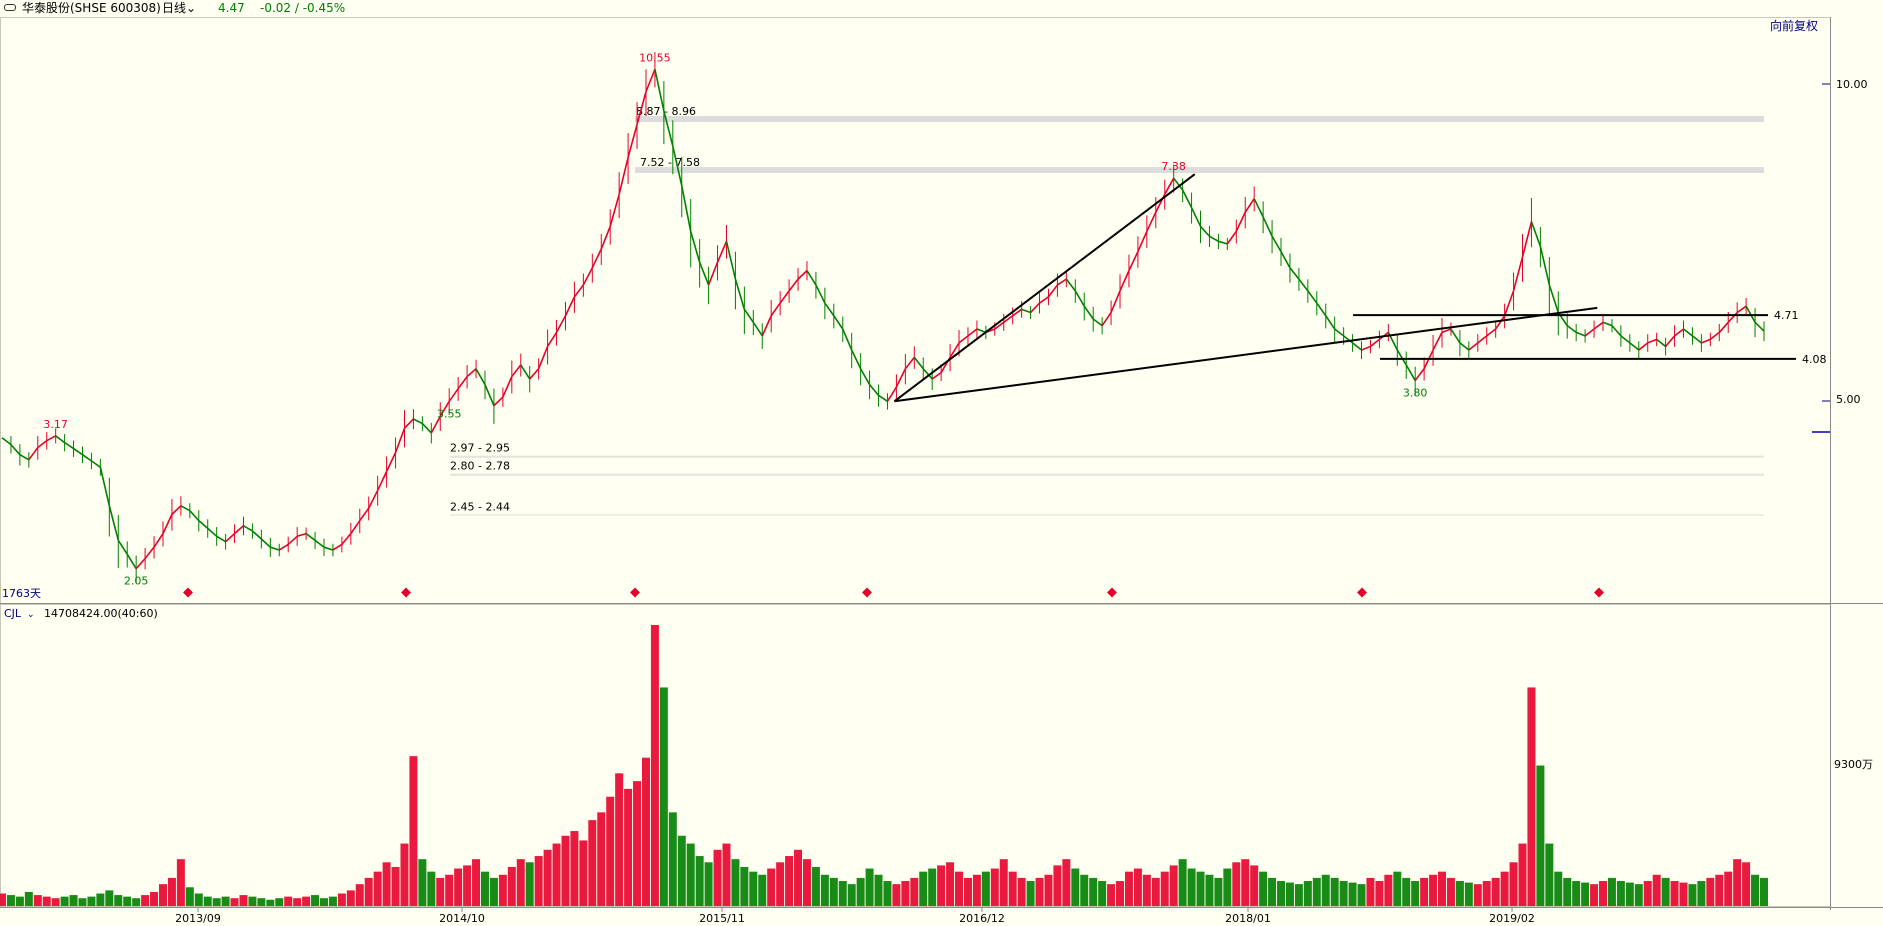  What do you see at coordinates (179, 8) in the screenshot?
I see `period-selector: 日线⌄` at bounding box center [179, 8].